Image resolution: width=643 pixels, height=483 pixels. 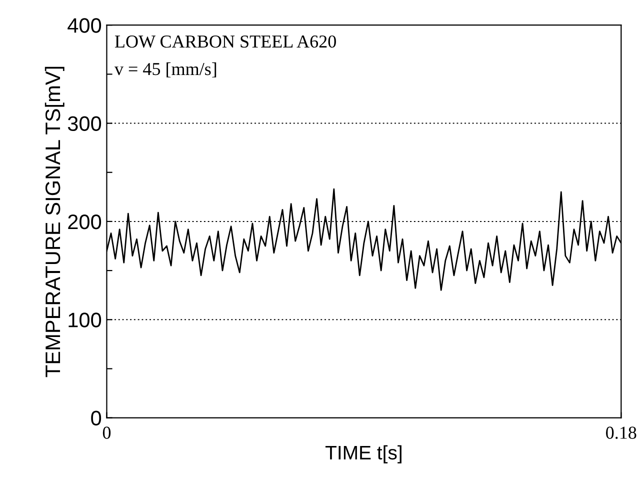 What do you see at coordinates (85, 25) in the screenshot?
I see `y-tick-label: 400` at bounding box center [85, 25].